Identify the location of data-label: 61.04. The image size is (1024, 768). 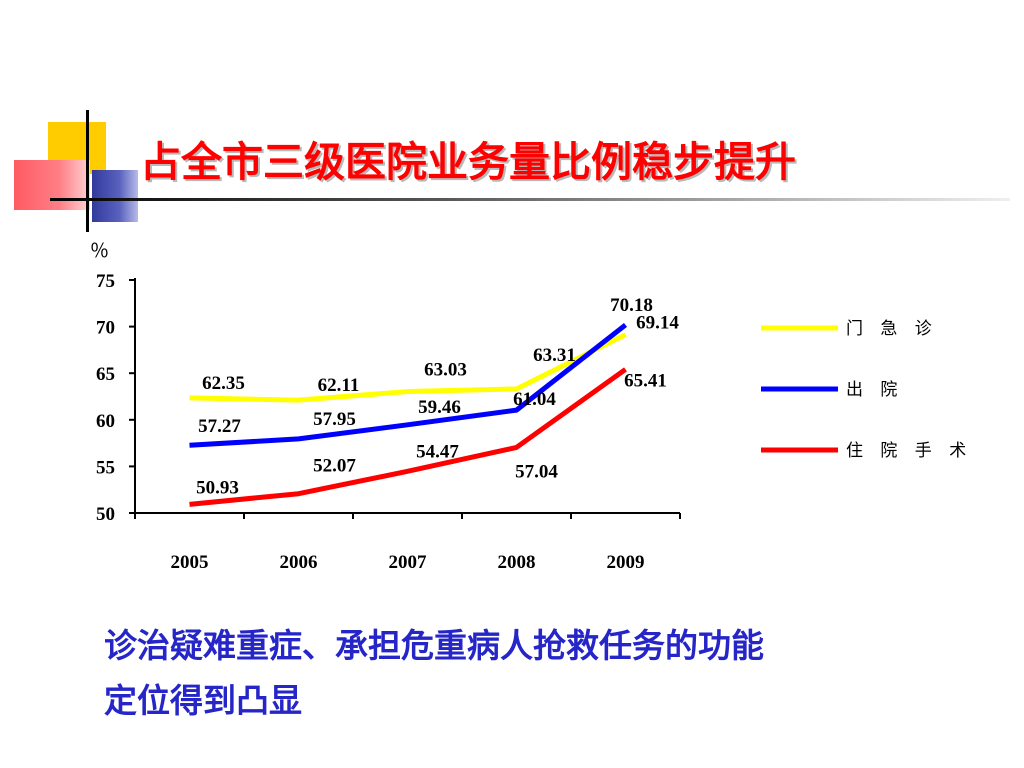
(534, 399).